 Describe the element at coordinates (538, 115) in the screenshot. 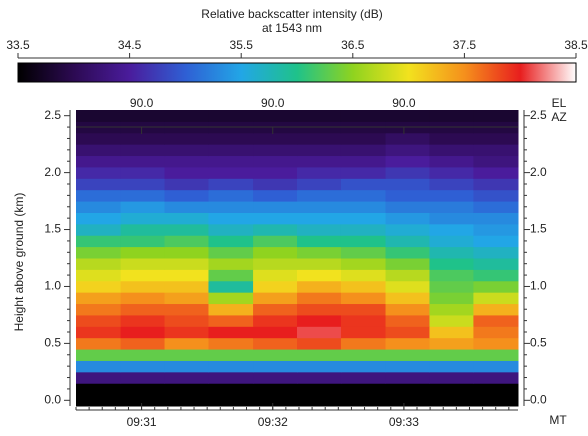

I see `y-tick-label-right: 2.5` at that location.